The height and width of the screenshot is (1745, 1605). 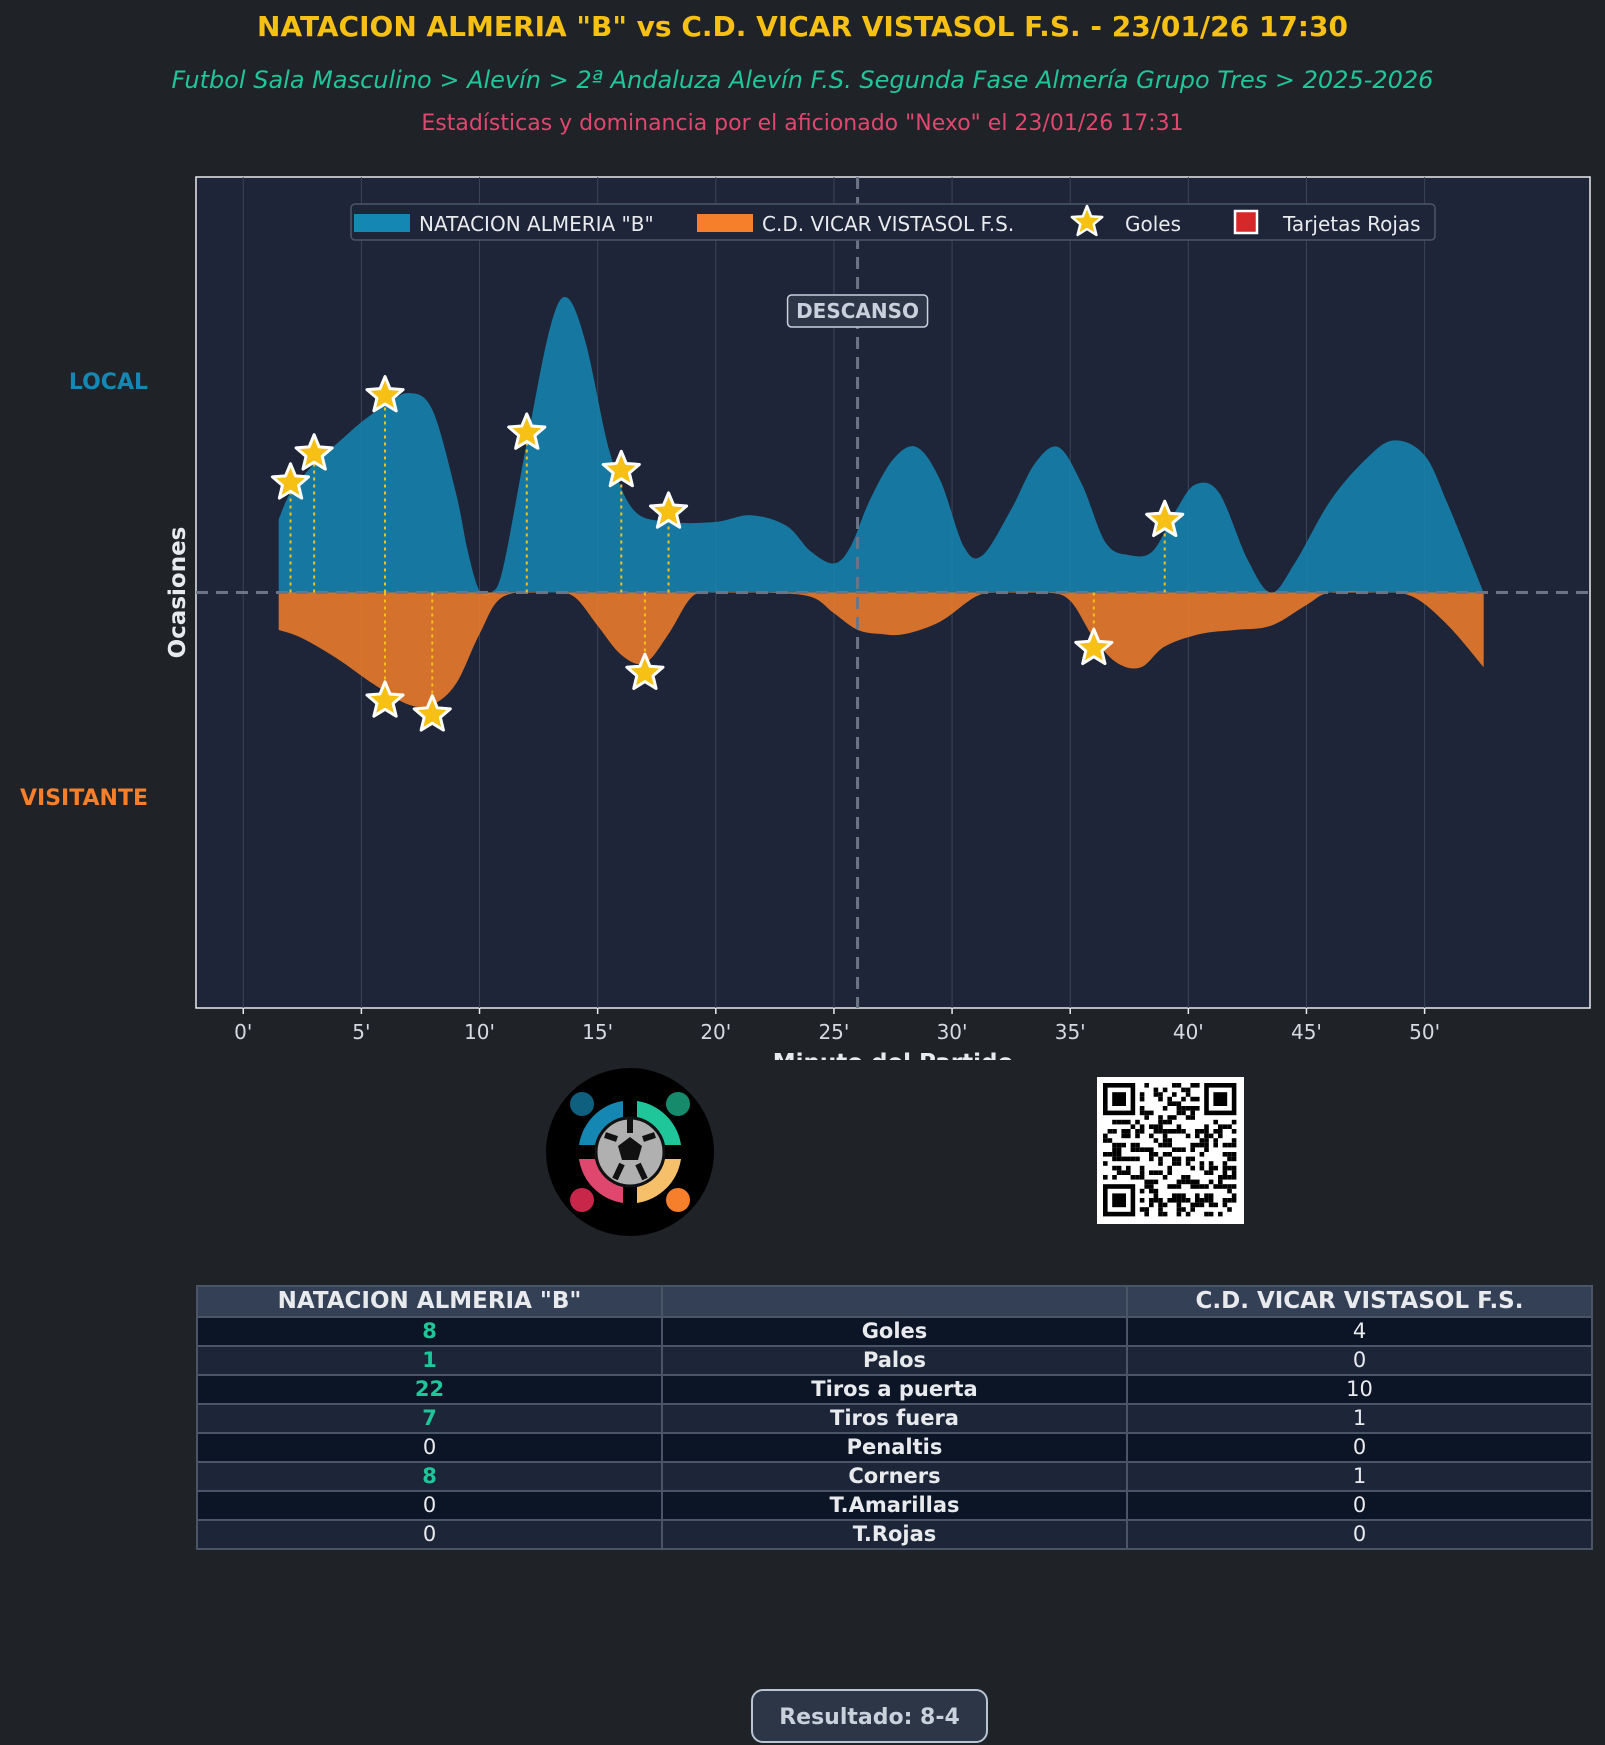 I want to click on stat-metric-name: Tiros fuera, so click(x=894, y=1418).